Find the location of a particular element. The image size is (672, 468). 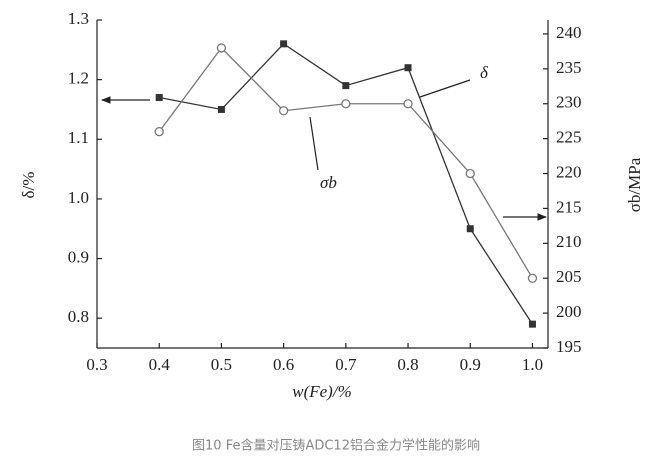

x-axis-label: w(Fe)/% is located at coordinates (321, 391).